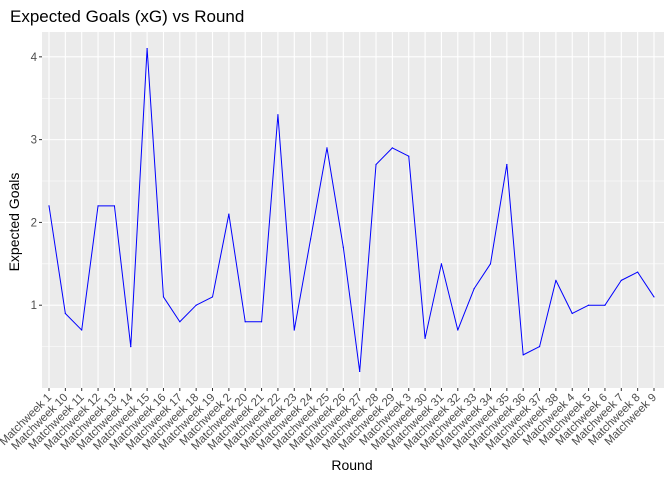 The width and height of the screenshot is (672, 480). Describe the element at coordinates (34, 306) in the screenshot. I see `y-tick-label: 1` at that location.